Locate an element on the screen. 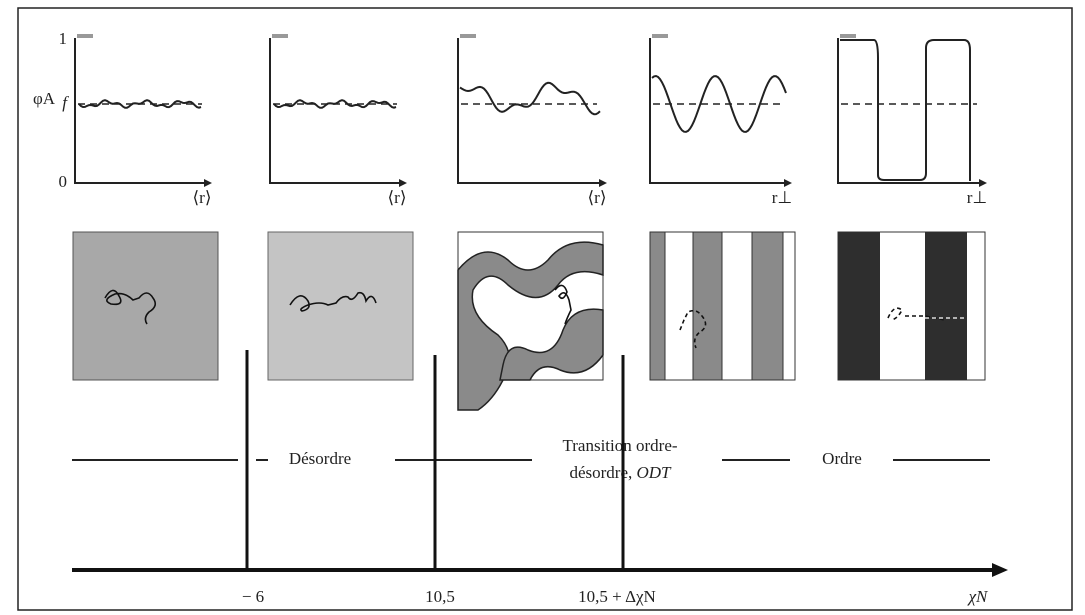 The image size is (1085, 615). phase-label: Désordre is located at coordinates (320, 458).